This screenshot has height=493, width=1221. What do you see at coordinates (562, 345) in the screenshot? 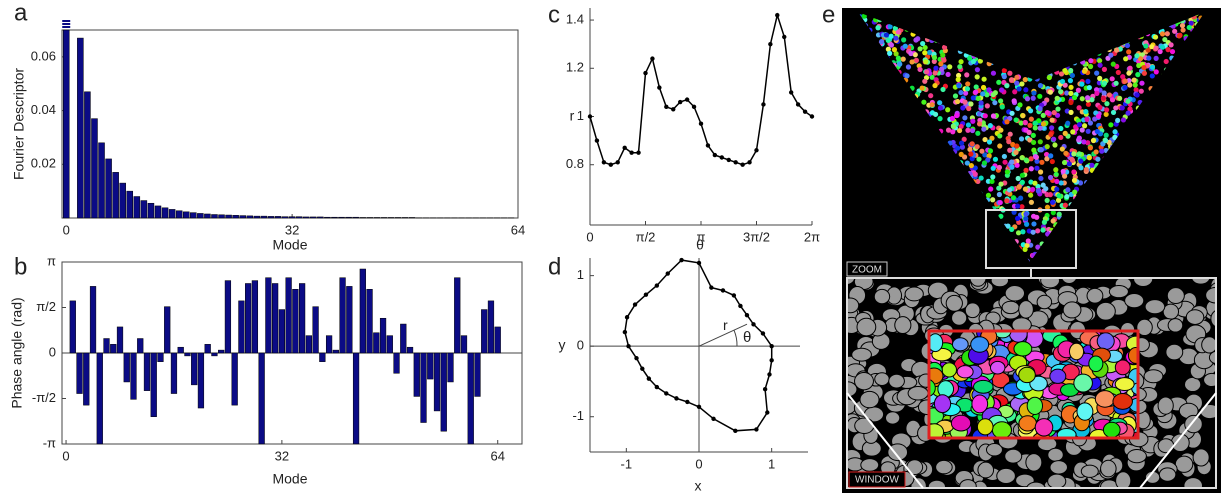
I see `y-axis-label: y` at bounding box center [562, 345].